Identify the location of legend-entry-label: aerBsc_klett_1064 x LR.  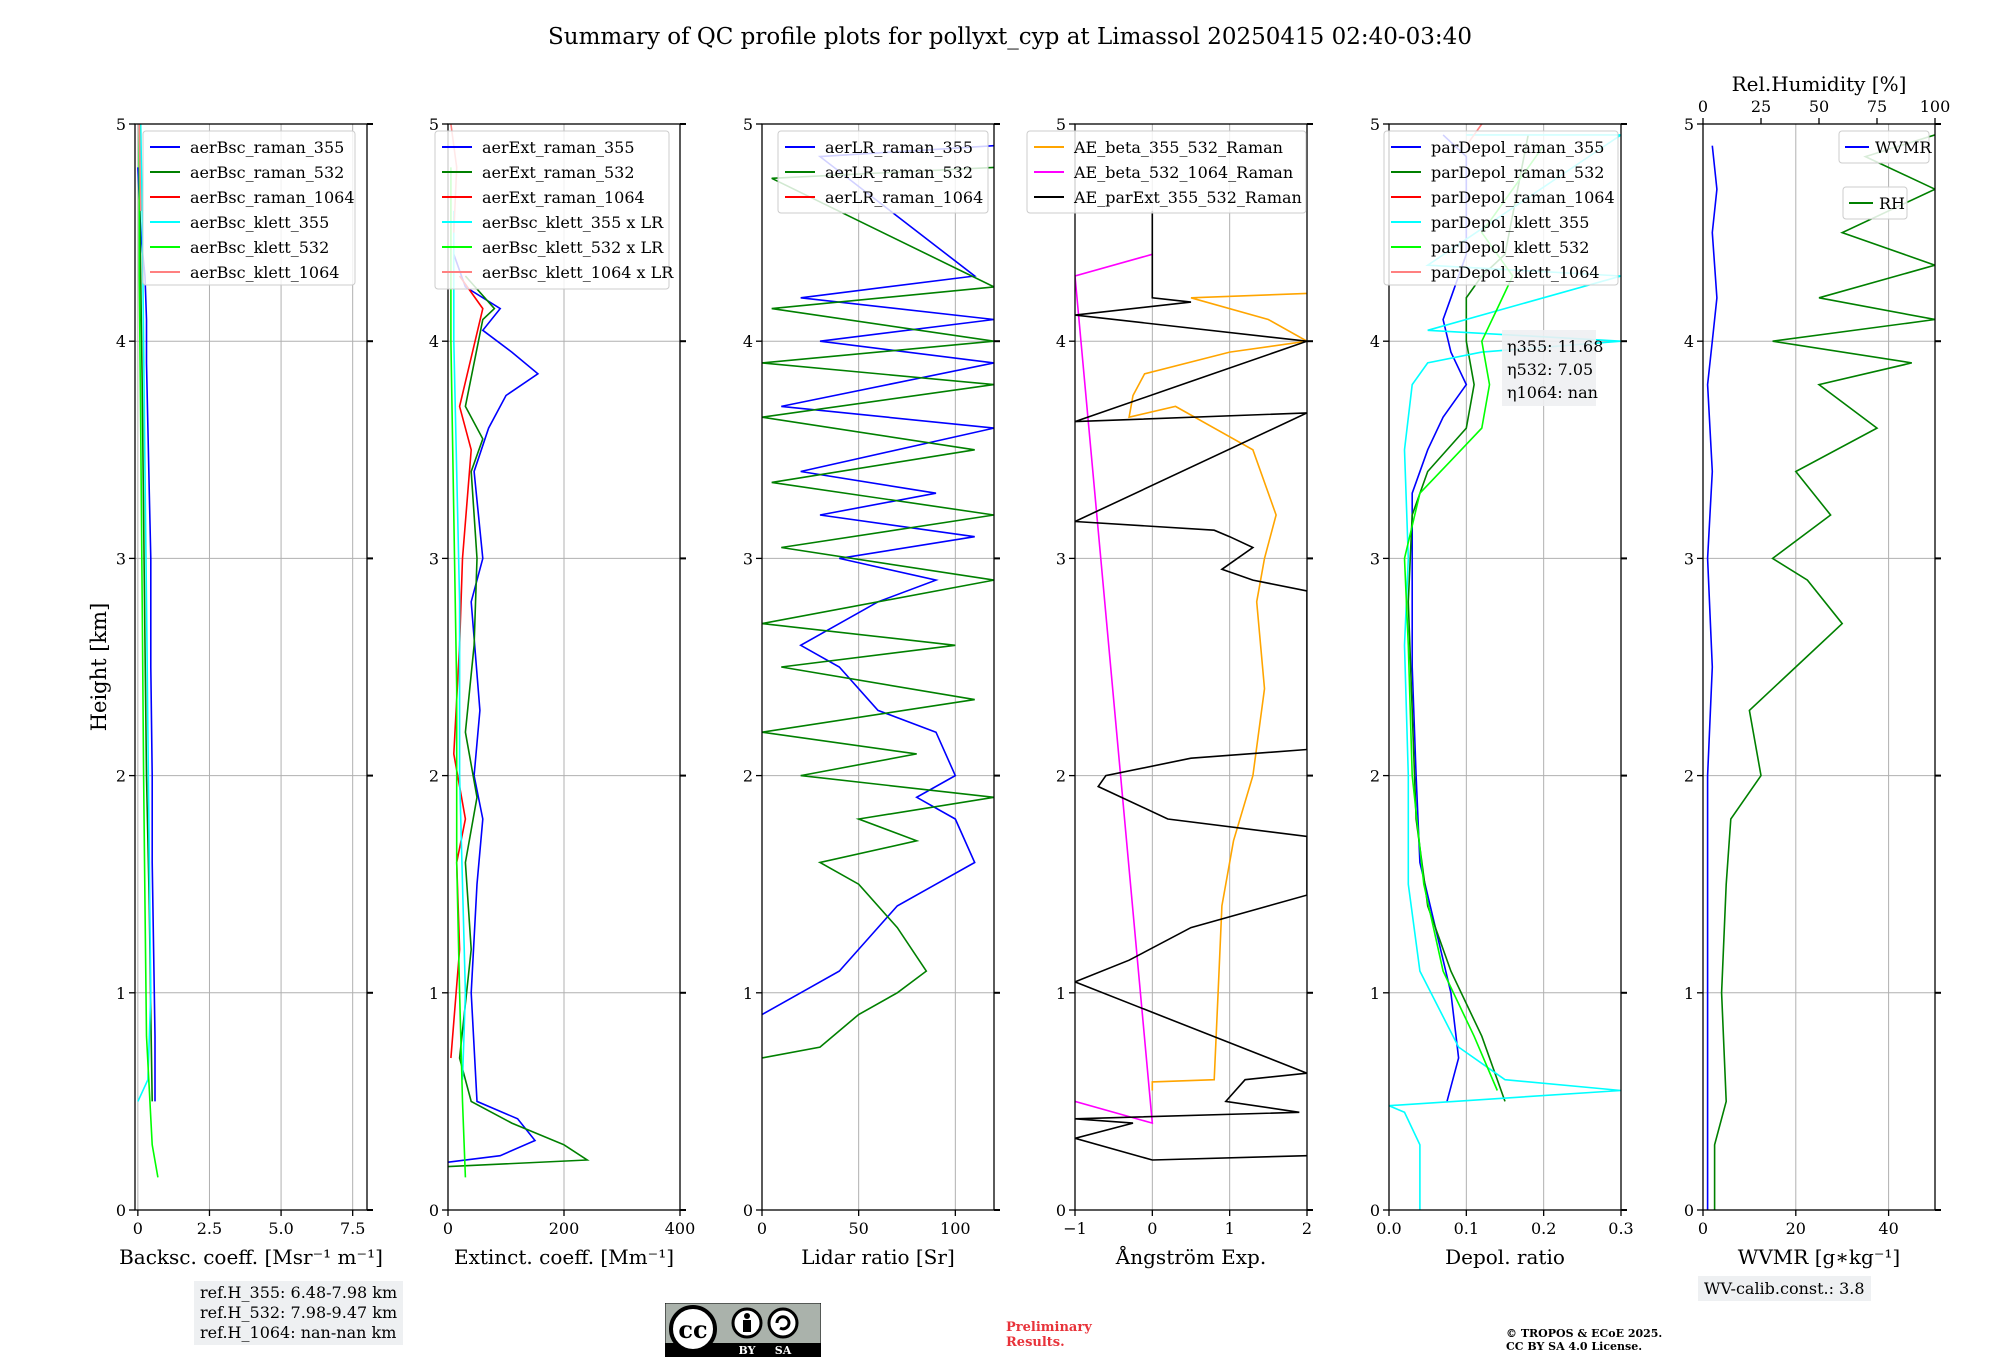
(578, 272).